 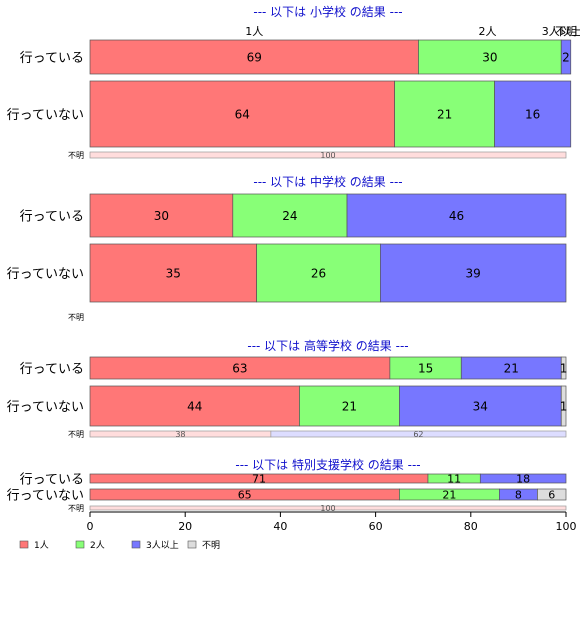 What do you see at coordinates (287, 496) in the screenshot?
I see `bar-row: 行っていない 65 21 8 6` at bounding box center [287, 496].